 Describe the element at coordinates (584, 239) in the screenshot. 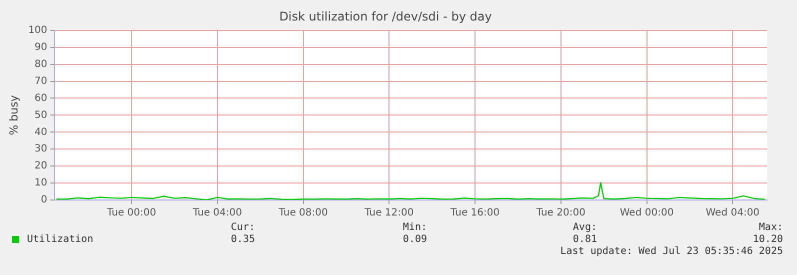

I see `text: 0.81` at that location.